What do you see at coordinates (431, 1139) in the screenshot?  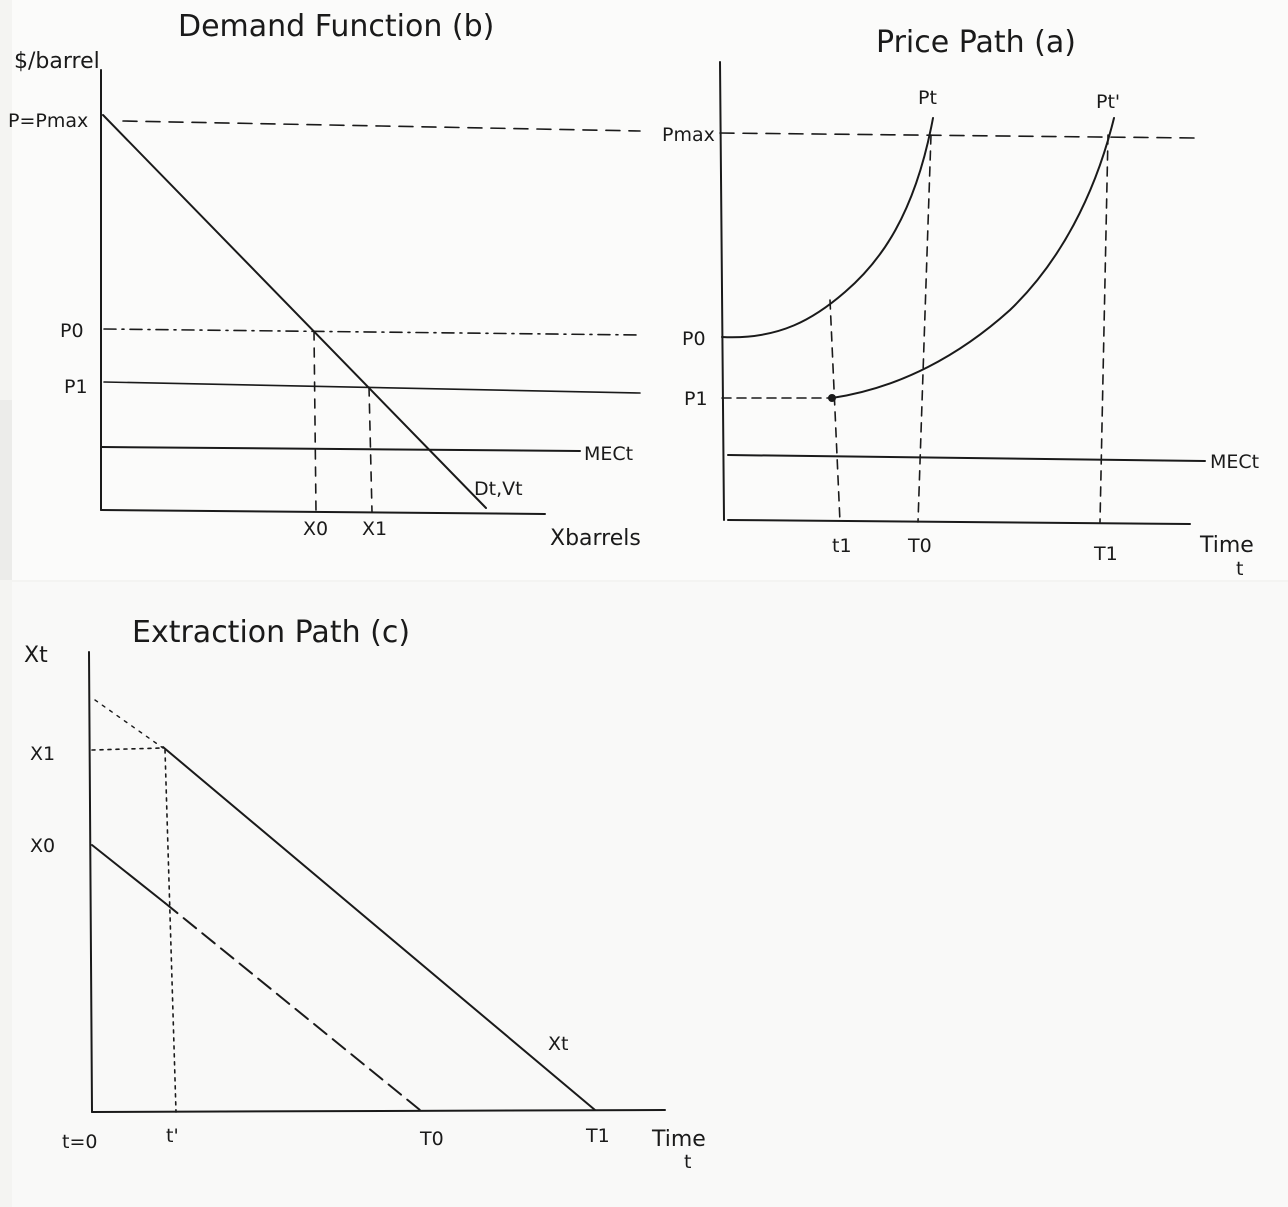 I see `extraction-T0-label: T0` at bounding box center [431, 1139].